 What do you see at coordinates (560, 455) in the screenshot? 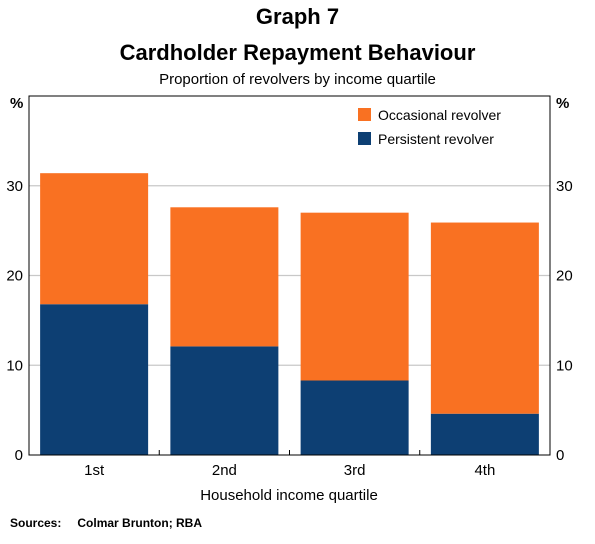
I see `y-tick-label-right: 0` at bounding box center [560, 455].